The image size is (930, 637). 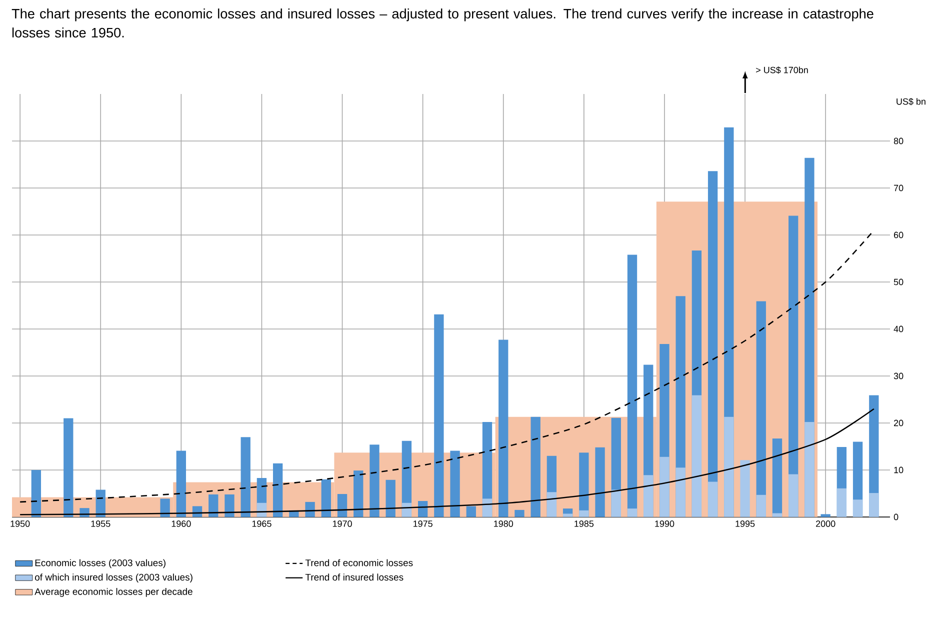 What do you see at coordinates (896, 517) in the screenshot?
I see `y-tick-label: 0` at bounding box center [896, 517].